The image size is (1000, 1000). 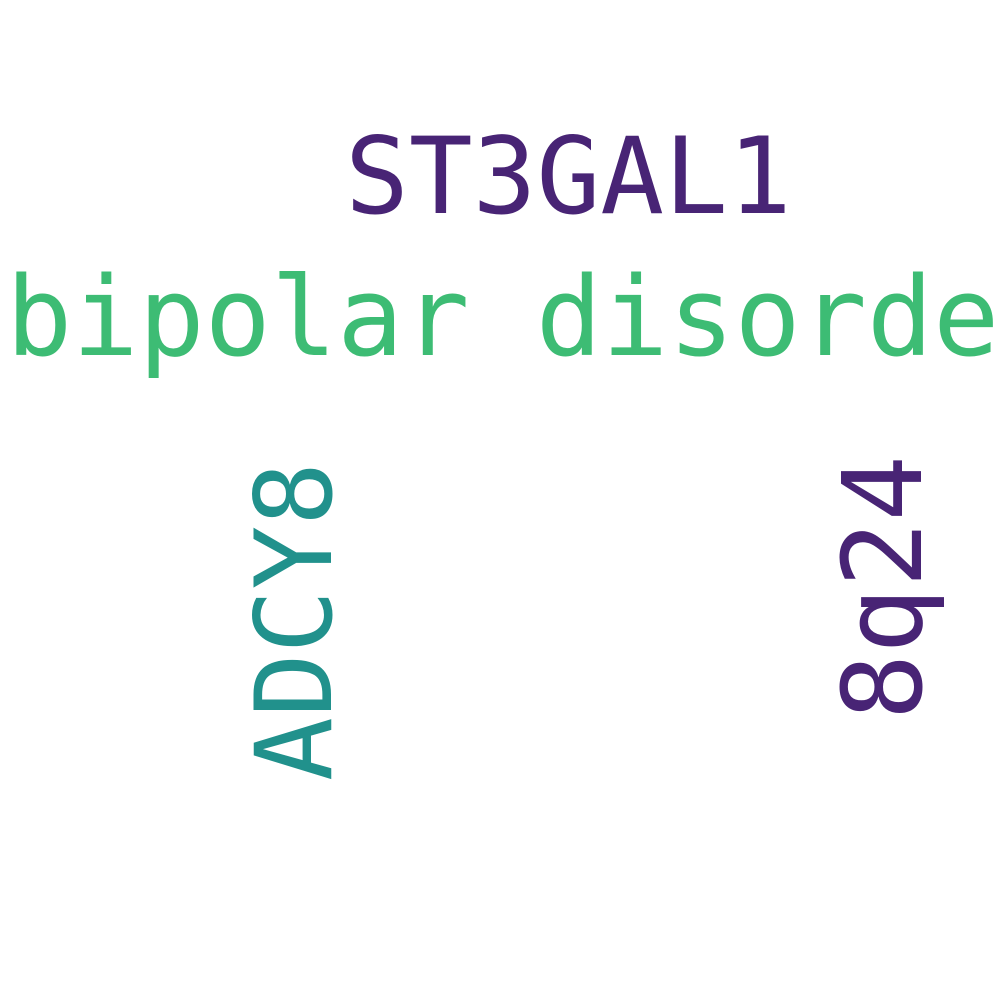 I want to click on word-8q24: 8q24, so click(x=883, y=587).